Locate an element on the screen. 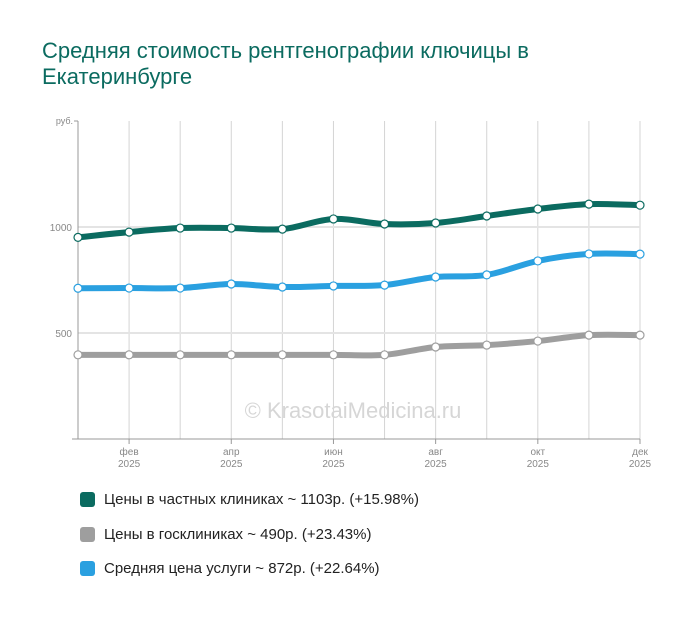 The width and height of the screenshot is (700, 617). y-tick-label: 500 is located at coordinates (63, 334).